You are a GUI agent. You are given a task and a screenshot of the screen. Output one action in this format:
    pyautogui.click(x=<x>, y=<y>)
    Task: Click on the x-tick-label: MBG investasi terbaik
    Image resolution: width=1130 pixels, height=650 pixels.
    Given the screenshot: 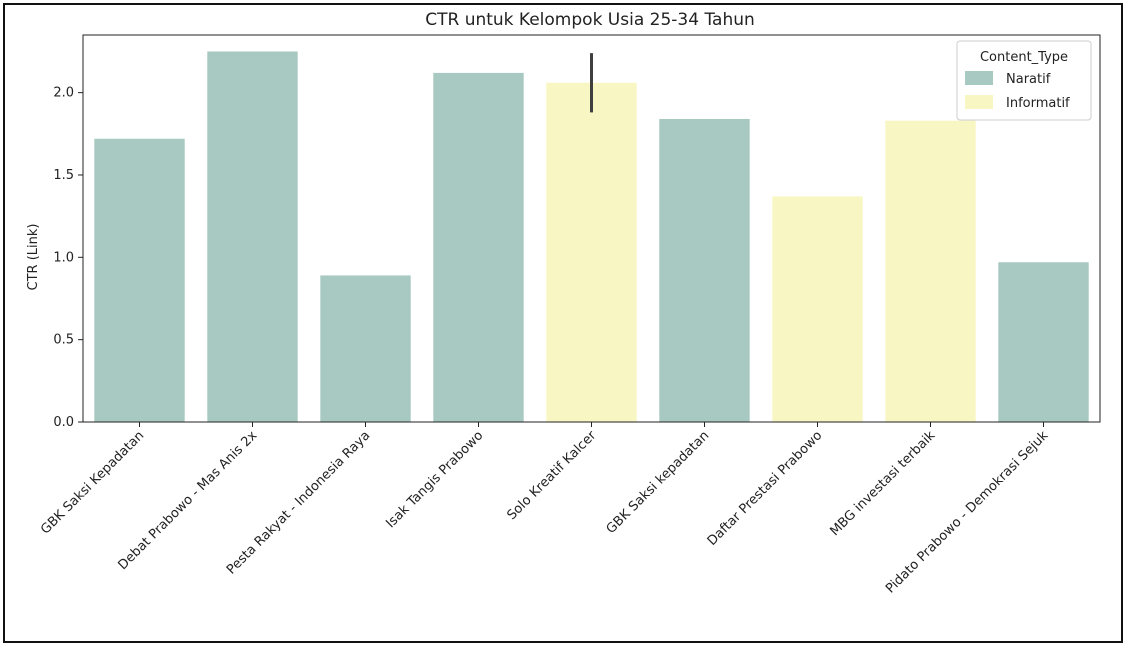 What is the action you would take?
    pyautogui.click(x=882, y=483)
    